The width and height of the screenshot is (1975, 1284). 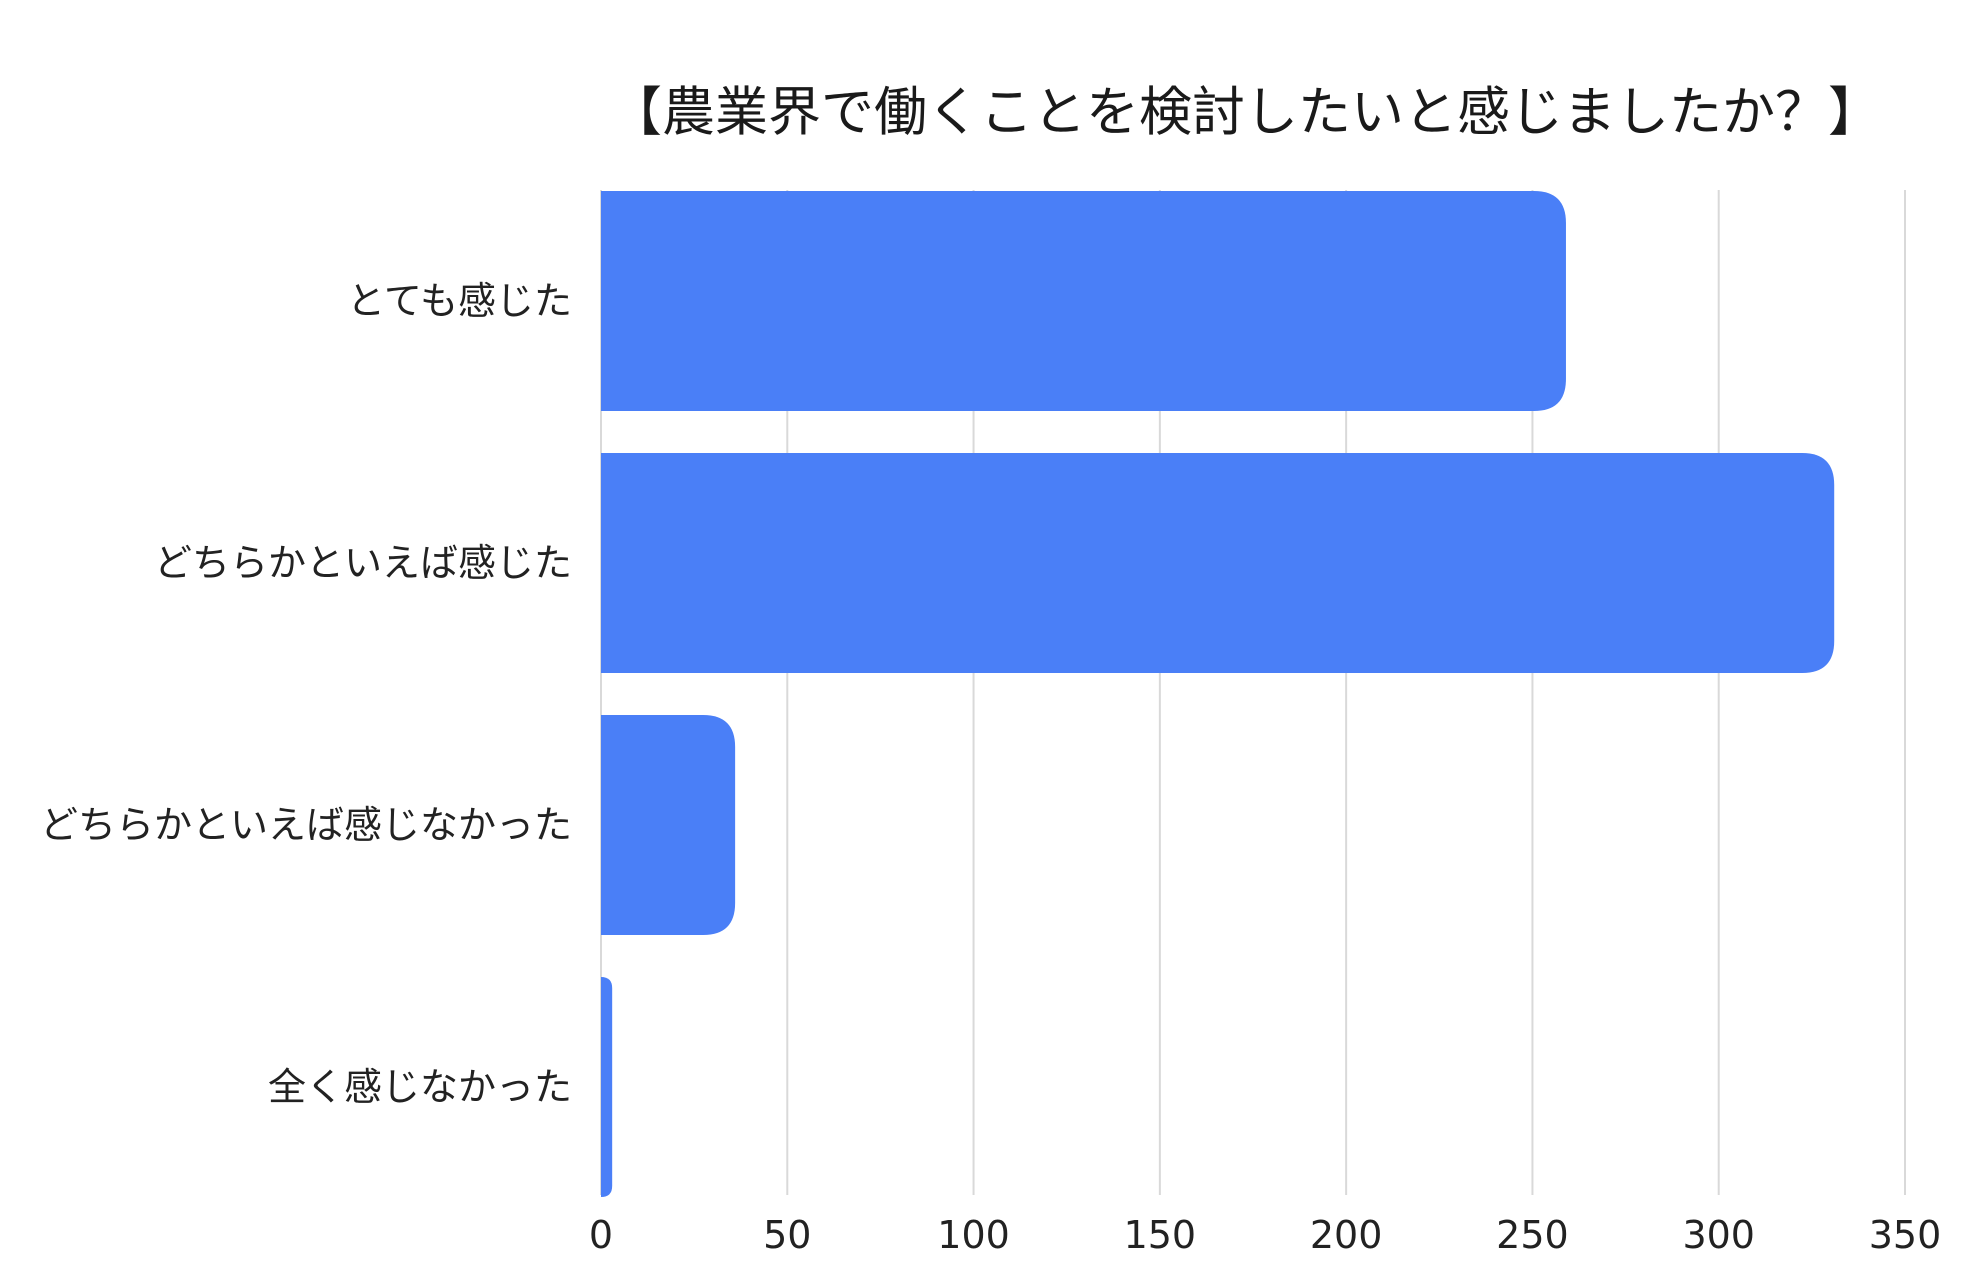 I want to click on x-tick-label: 300, so click(x=1718, y=1235).